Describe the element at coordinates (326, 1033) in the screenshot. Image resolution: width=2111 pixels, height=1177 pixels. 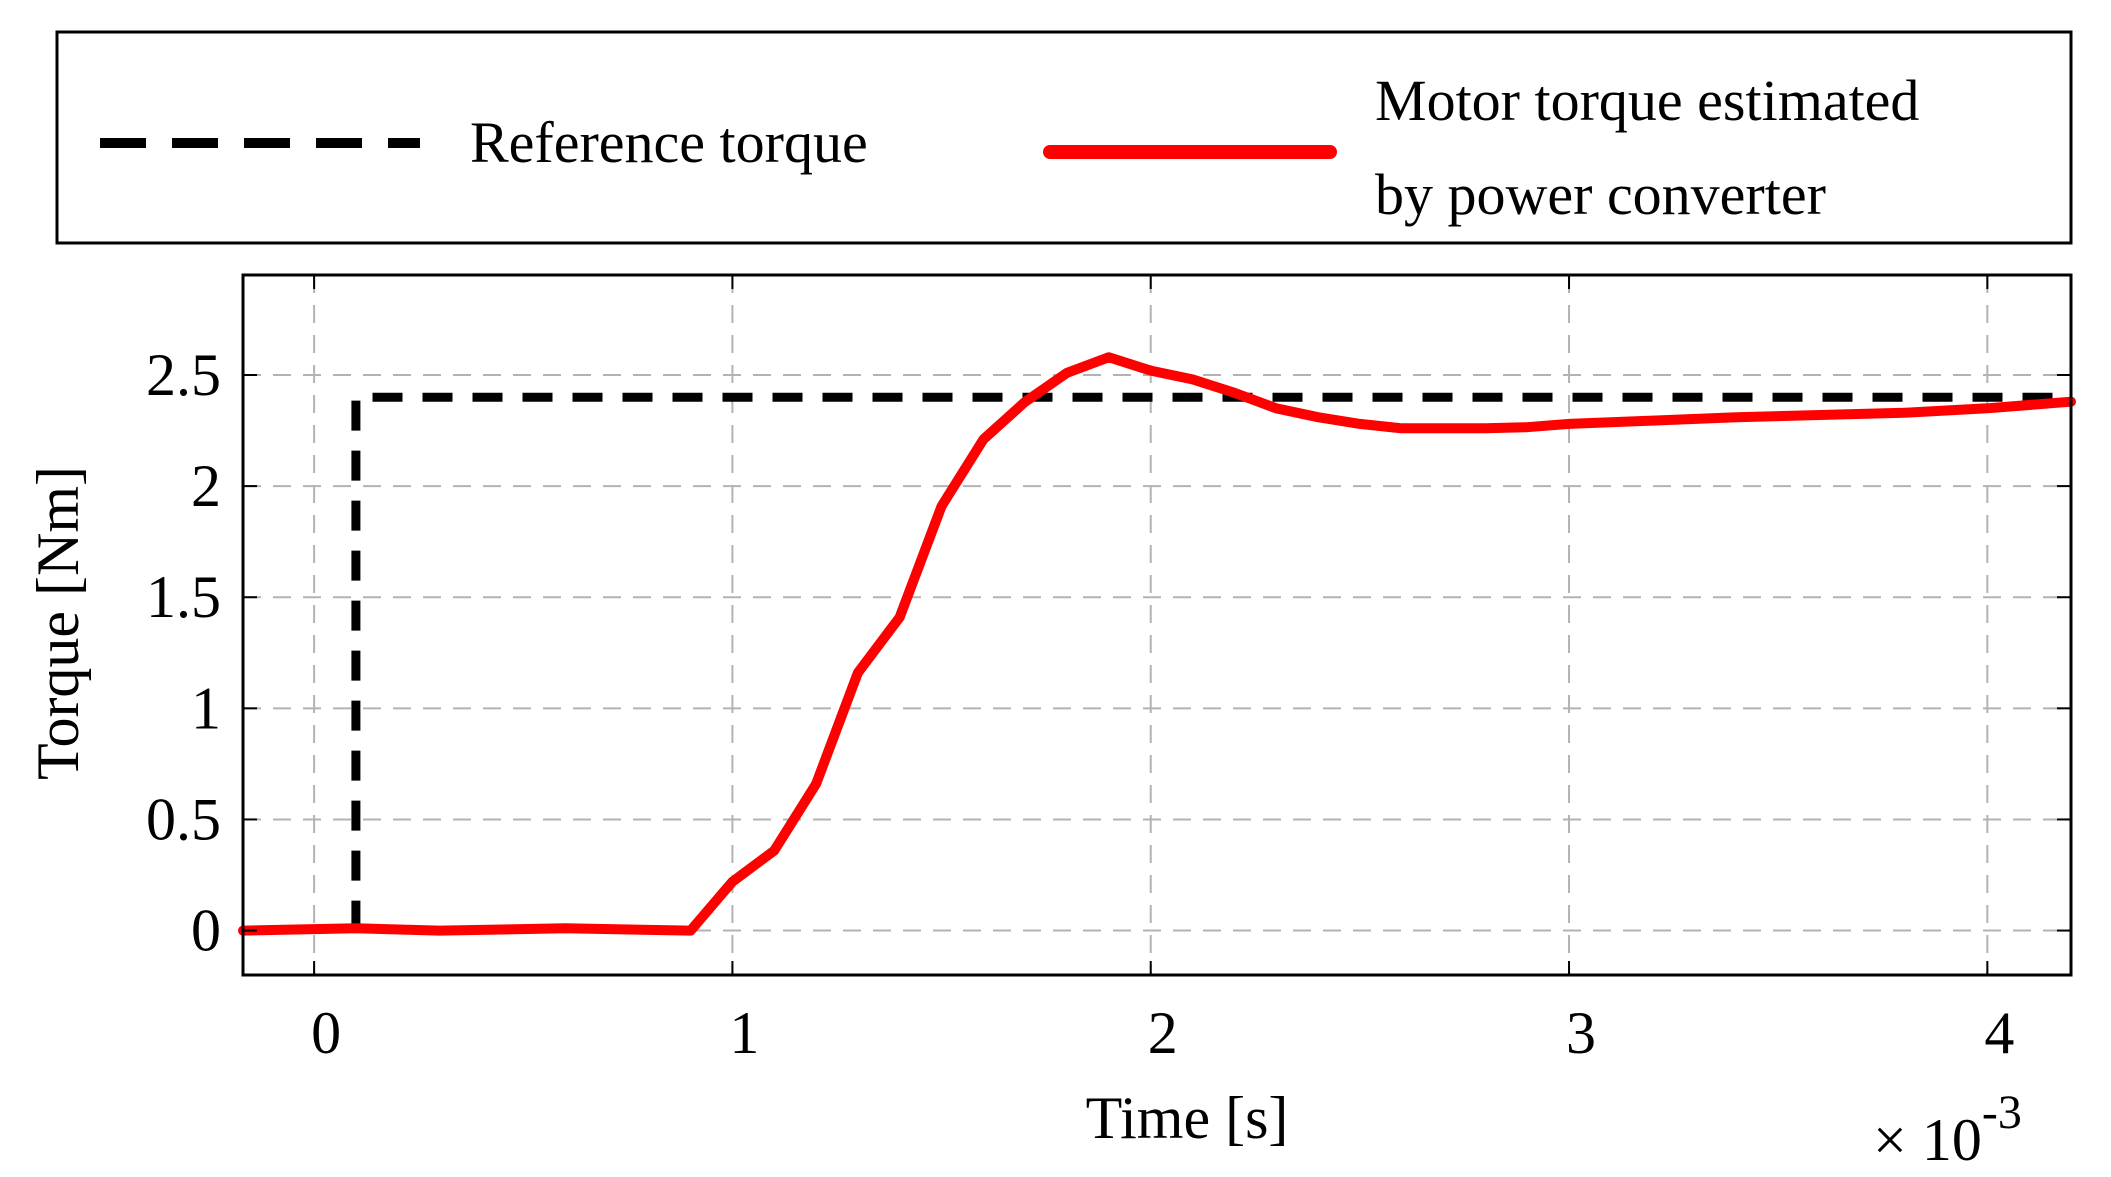
I see `x-tick-label: 0` at that location.